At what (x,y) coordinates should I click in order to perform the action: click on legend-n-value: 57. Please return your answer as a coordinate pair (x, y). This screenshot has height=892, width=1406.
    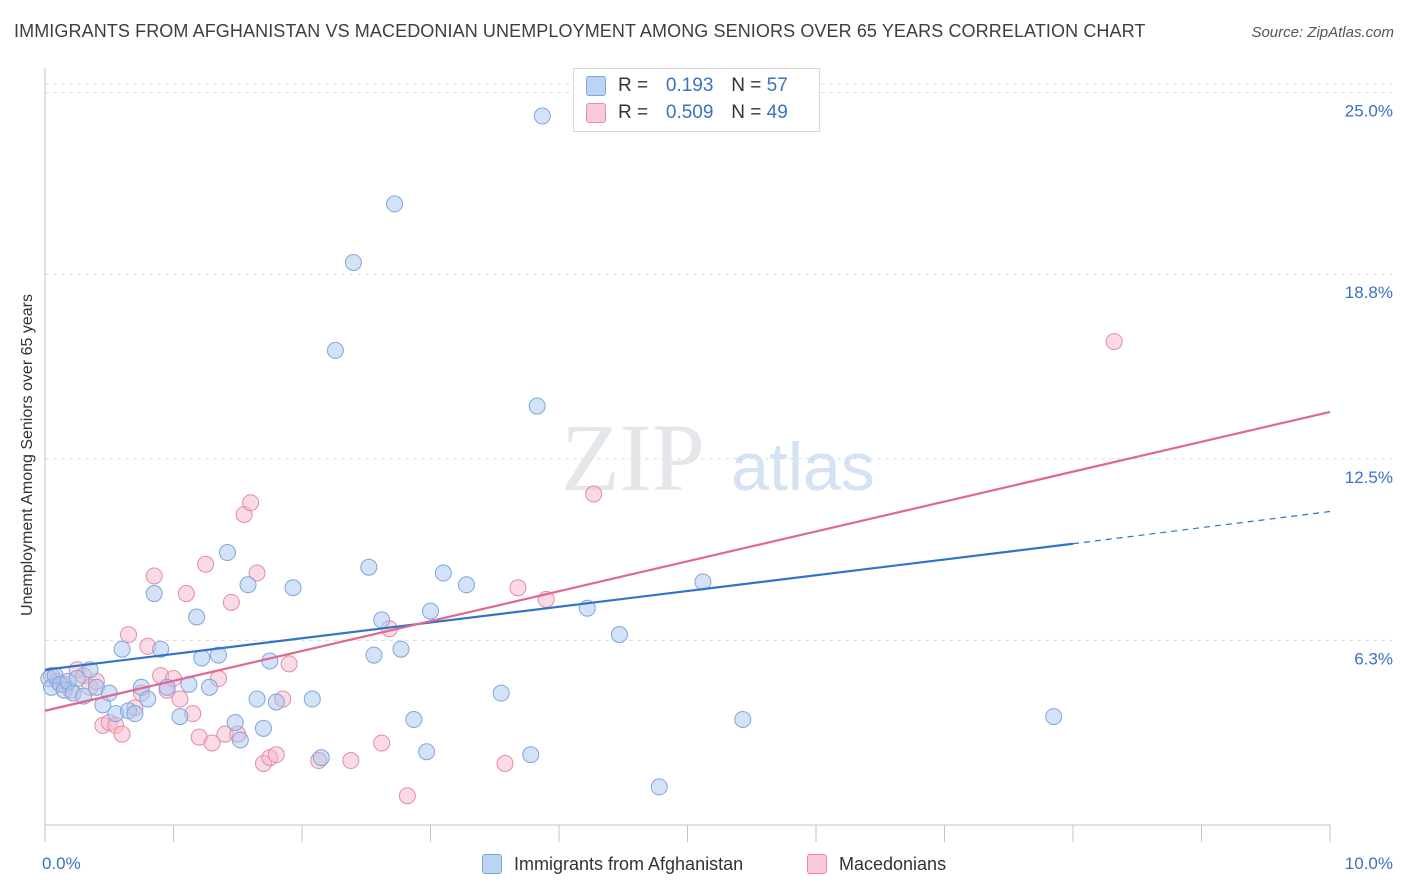
    Looking at the image, I should click on (777, 85).